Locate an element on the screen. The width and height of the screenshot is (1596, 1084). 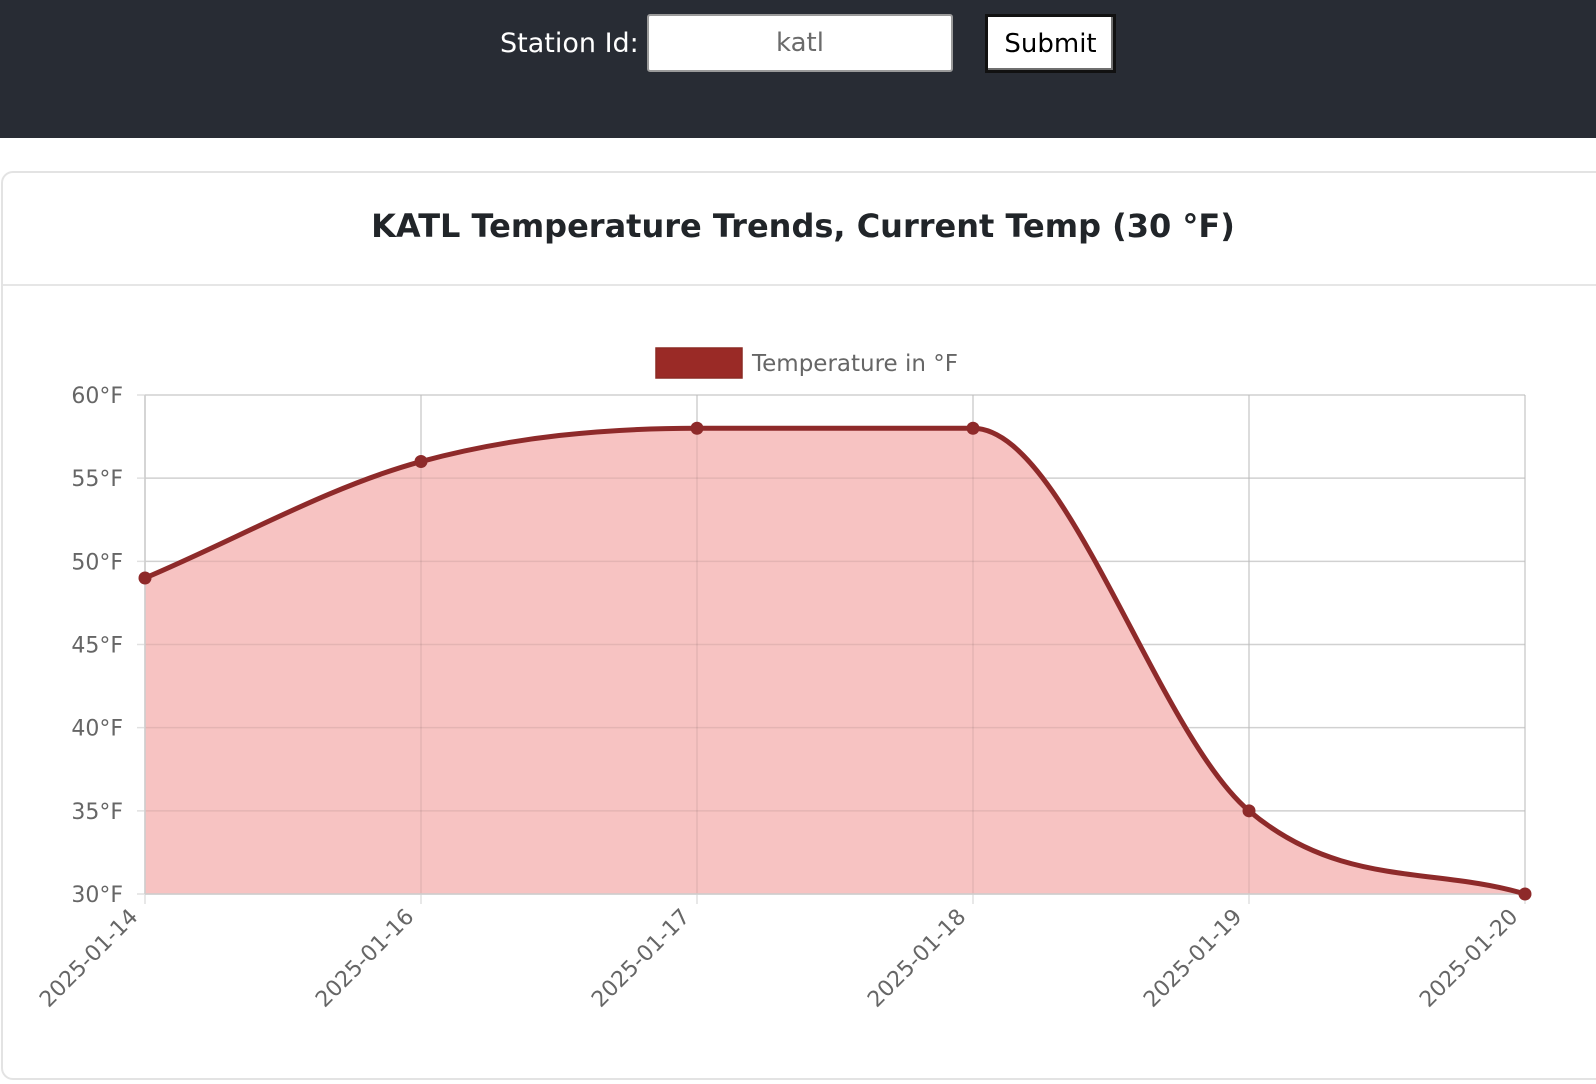
station-id-label: Station Id: is located at coordinates (569, 43).